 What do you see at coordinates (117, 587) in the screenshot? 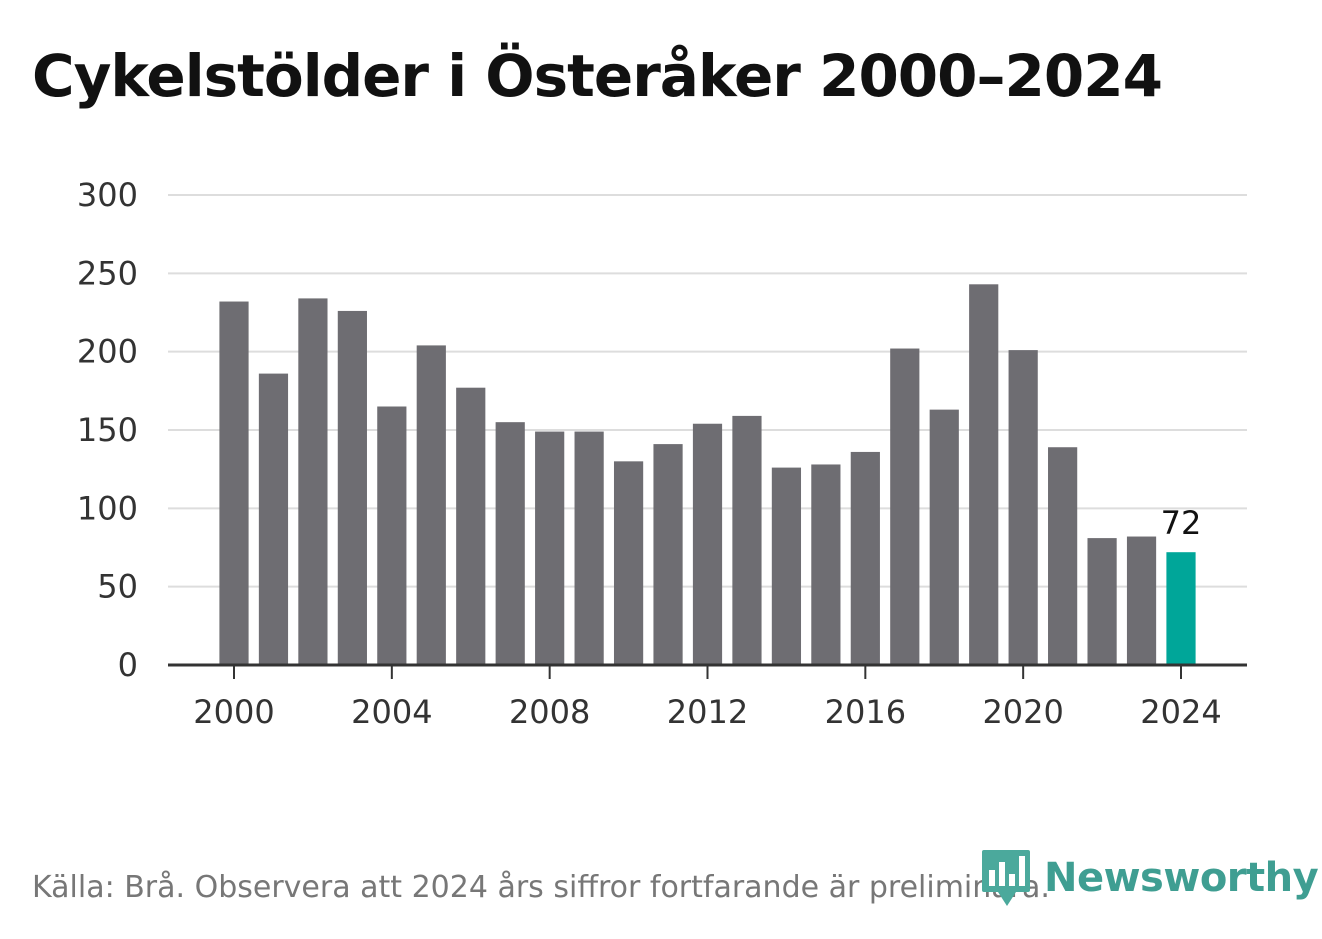
I see `y-tick-label: 50` at bounding box center [117, 587].